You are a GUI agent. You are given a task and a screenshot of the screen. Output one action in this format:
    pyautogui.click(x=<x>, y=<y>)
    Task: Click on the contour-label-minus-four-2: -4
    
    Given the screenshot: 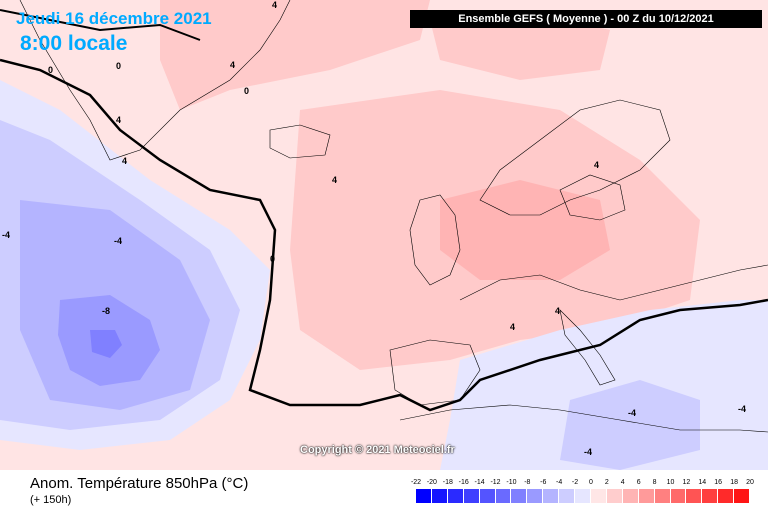 What is the action you would take?
    pyautogui.click(x=6, y=235)
    